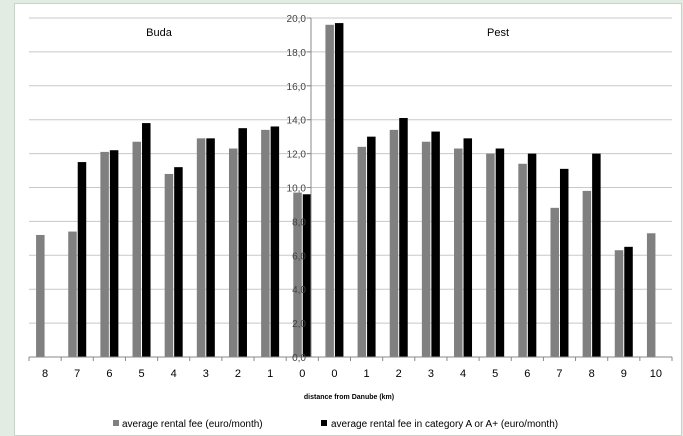 The height and width of the screenshot is (436, 683). Describe the element at coordinates (116, 423) in the screenshot. I see `legend-swatch-average` at that location.